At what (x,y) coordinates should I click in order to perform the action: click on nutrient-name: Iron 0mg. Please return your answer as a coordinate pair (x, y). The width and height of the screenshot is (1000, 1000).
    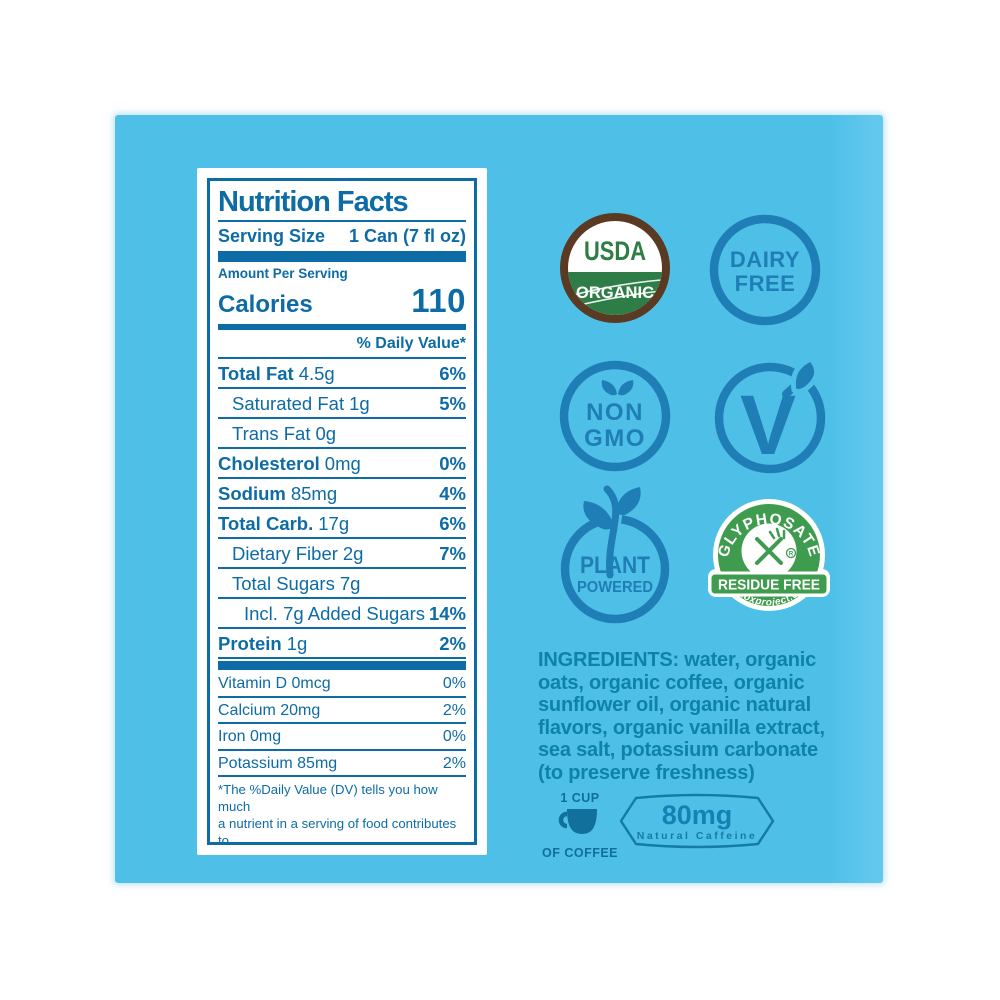
    Looking at the image, I should click on (250, 736).